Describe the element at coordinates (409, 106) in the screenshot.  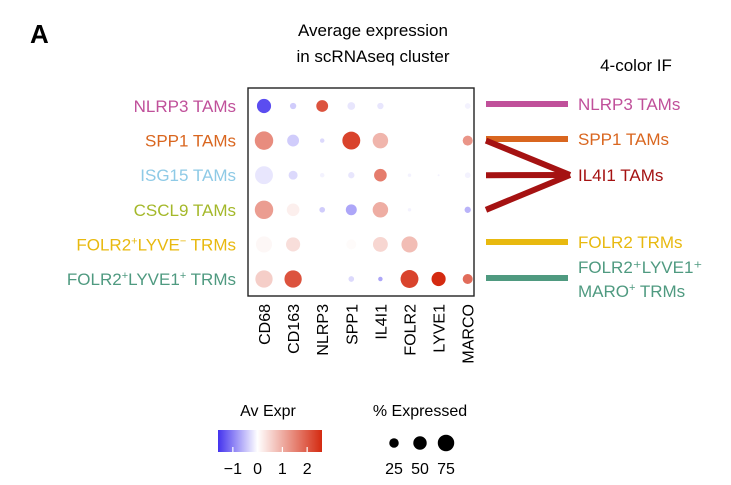
I see `dot-folr2-row1` at that location.